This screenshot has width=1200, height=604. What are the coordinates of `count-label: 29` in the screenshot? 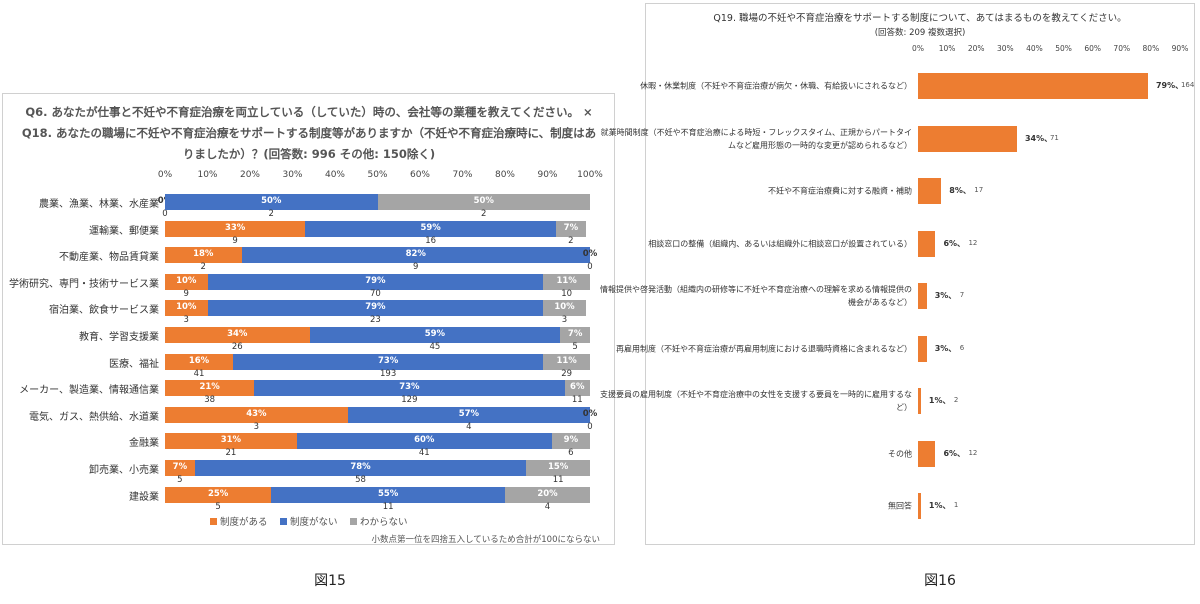 It's located at (567, 373).